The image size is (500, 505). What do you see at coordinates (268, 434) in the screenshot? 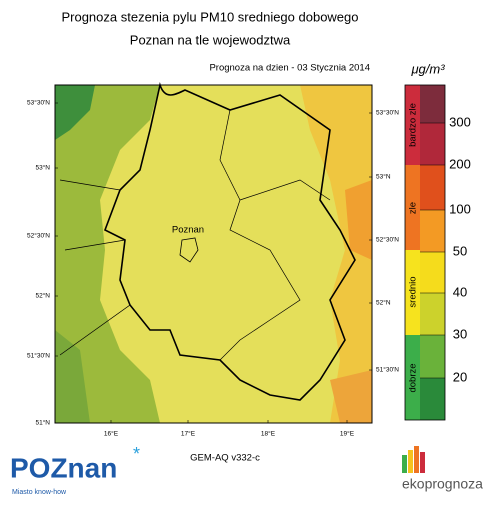
I see `lon-label: 18°E` at bounding box center [268, 434].